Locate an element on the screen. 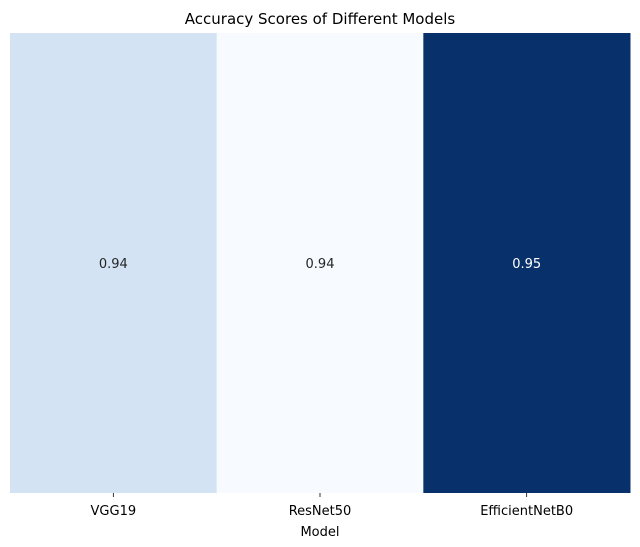 Image resolution: width=640 pixels, height=547 pixels. x-tick-label: ResNet50 is located at coordinates (320, 511).